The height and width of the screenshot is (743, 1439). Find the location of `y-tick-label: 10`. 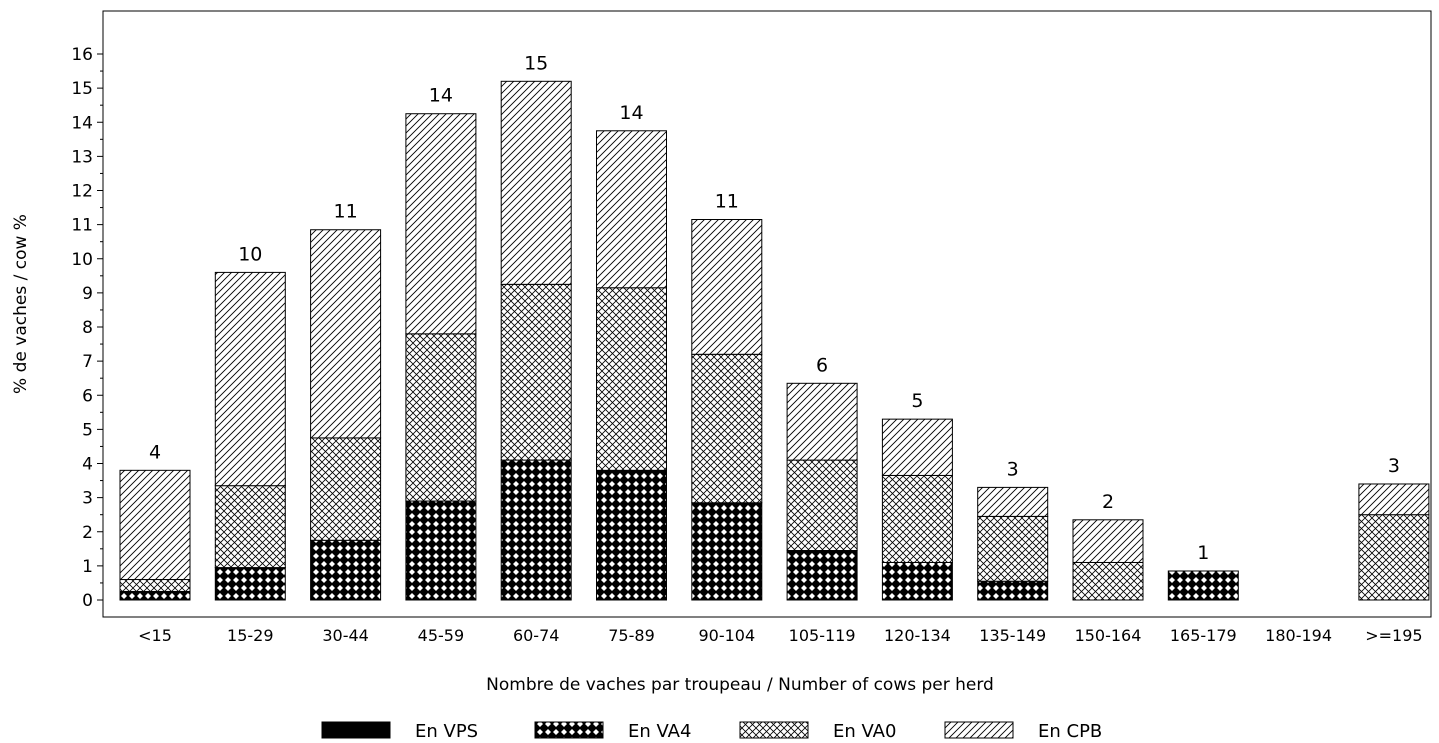

y-tick-label: 10 is located at coordinates (82, 260).